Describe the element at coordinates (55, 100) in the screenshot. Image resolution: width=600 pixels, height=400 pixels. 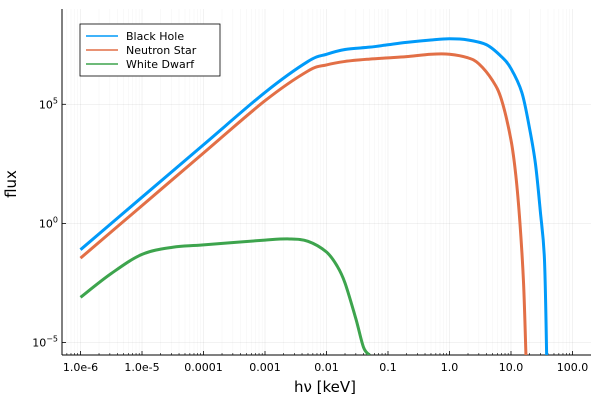
I see `y-tick-exponent: 5` at that location.